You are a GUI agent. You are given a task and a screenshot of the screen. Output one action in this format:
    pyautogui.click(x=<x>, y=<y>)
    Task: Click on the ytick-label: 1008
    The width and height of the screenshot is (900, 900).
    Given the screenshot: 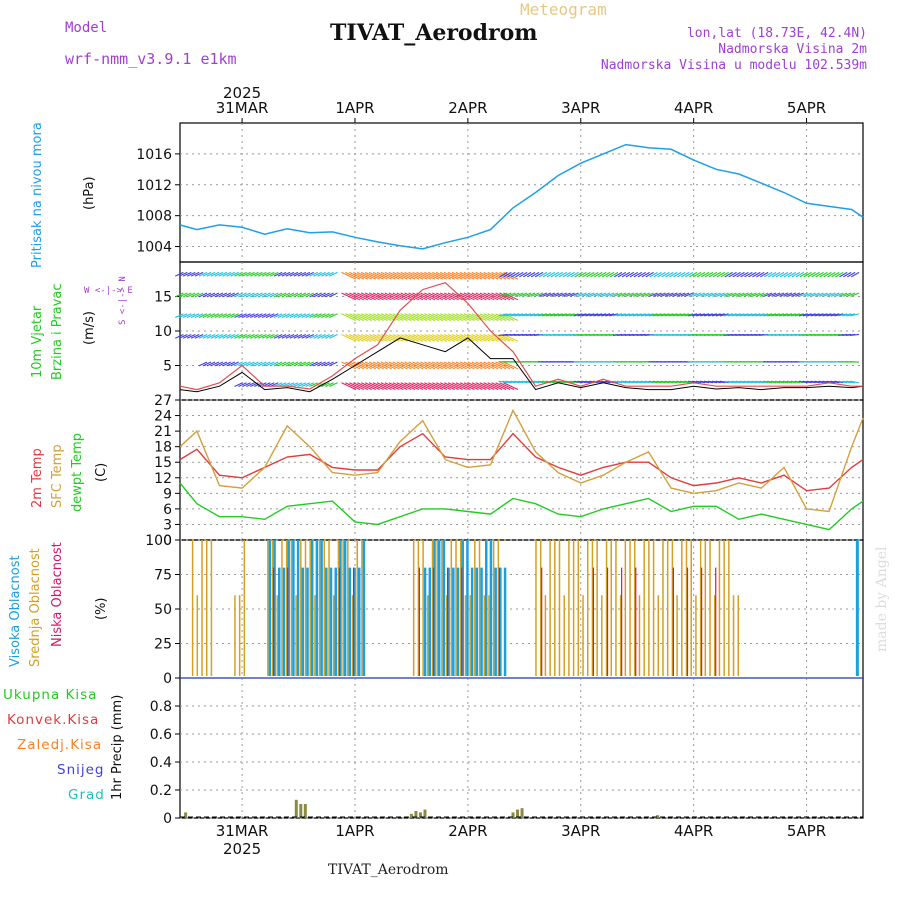 What is the action you would take?
    pyautogui.click(x=154, y=217)
    